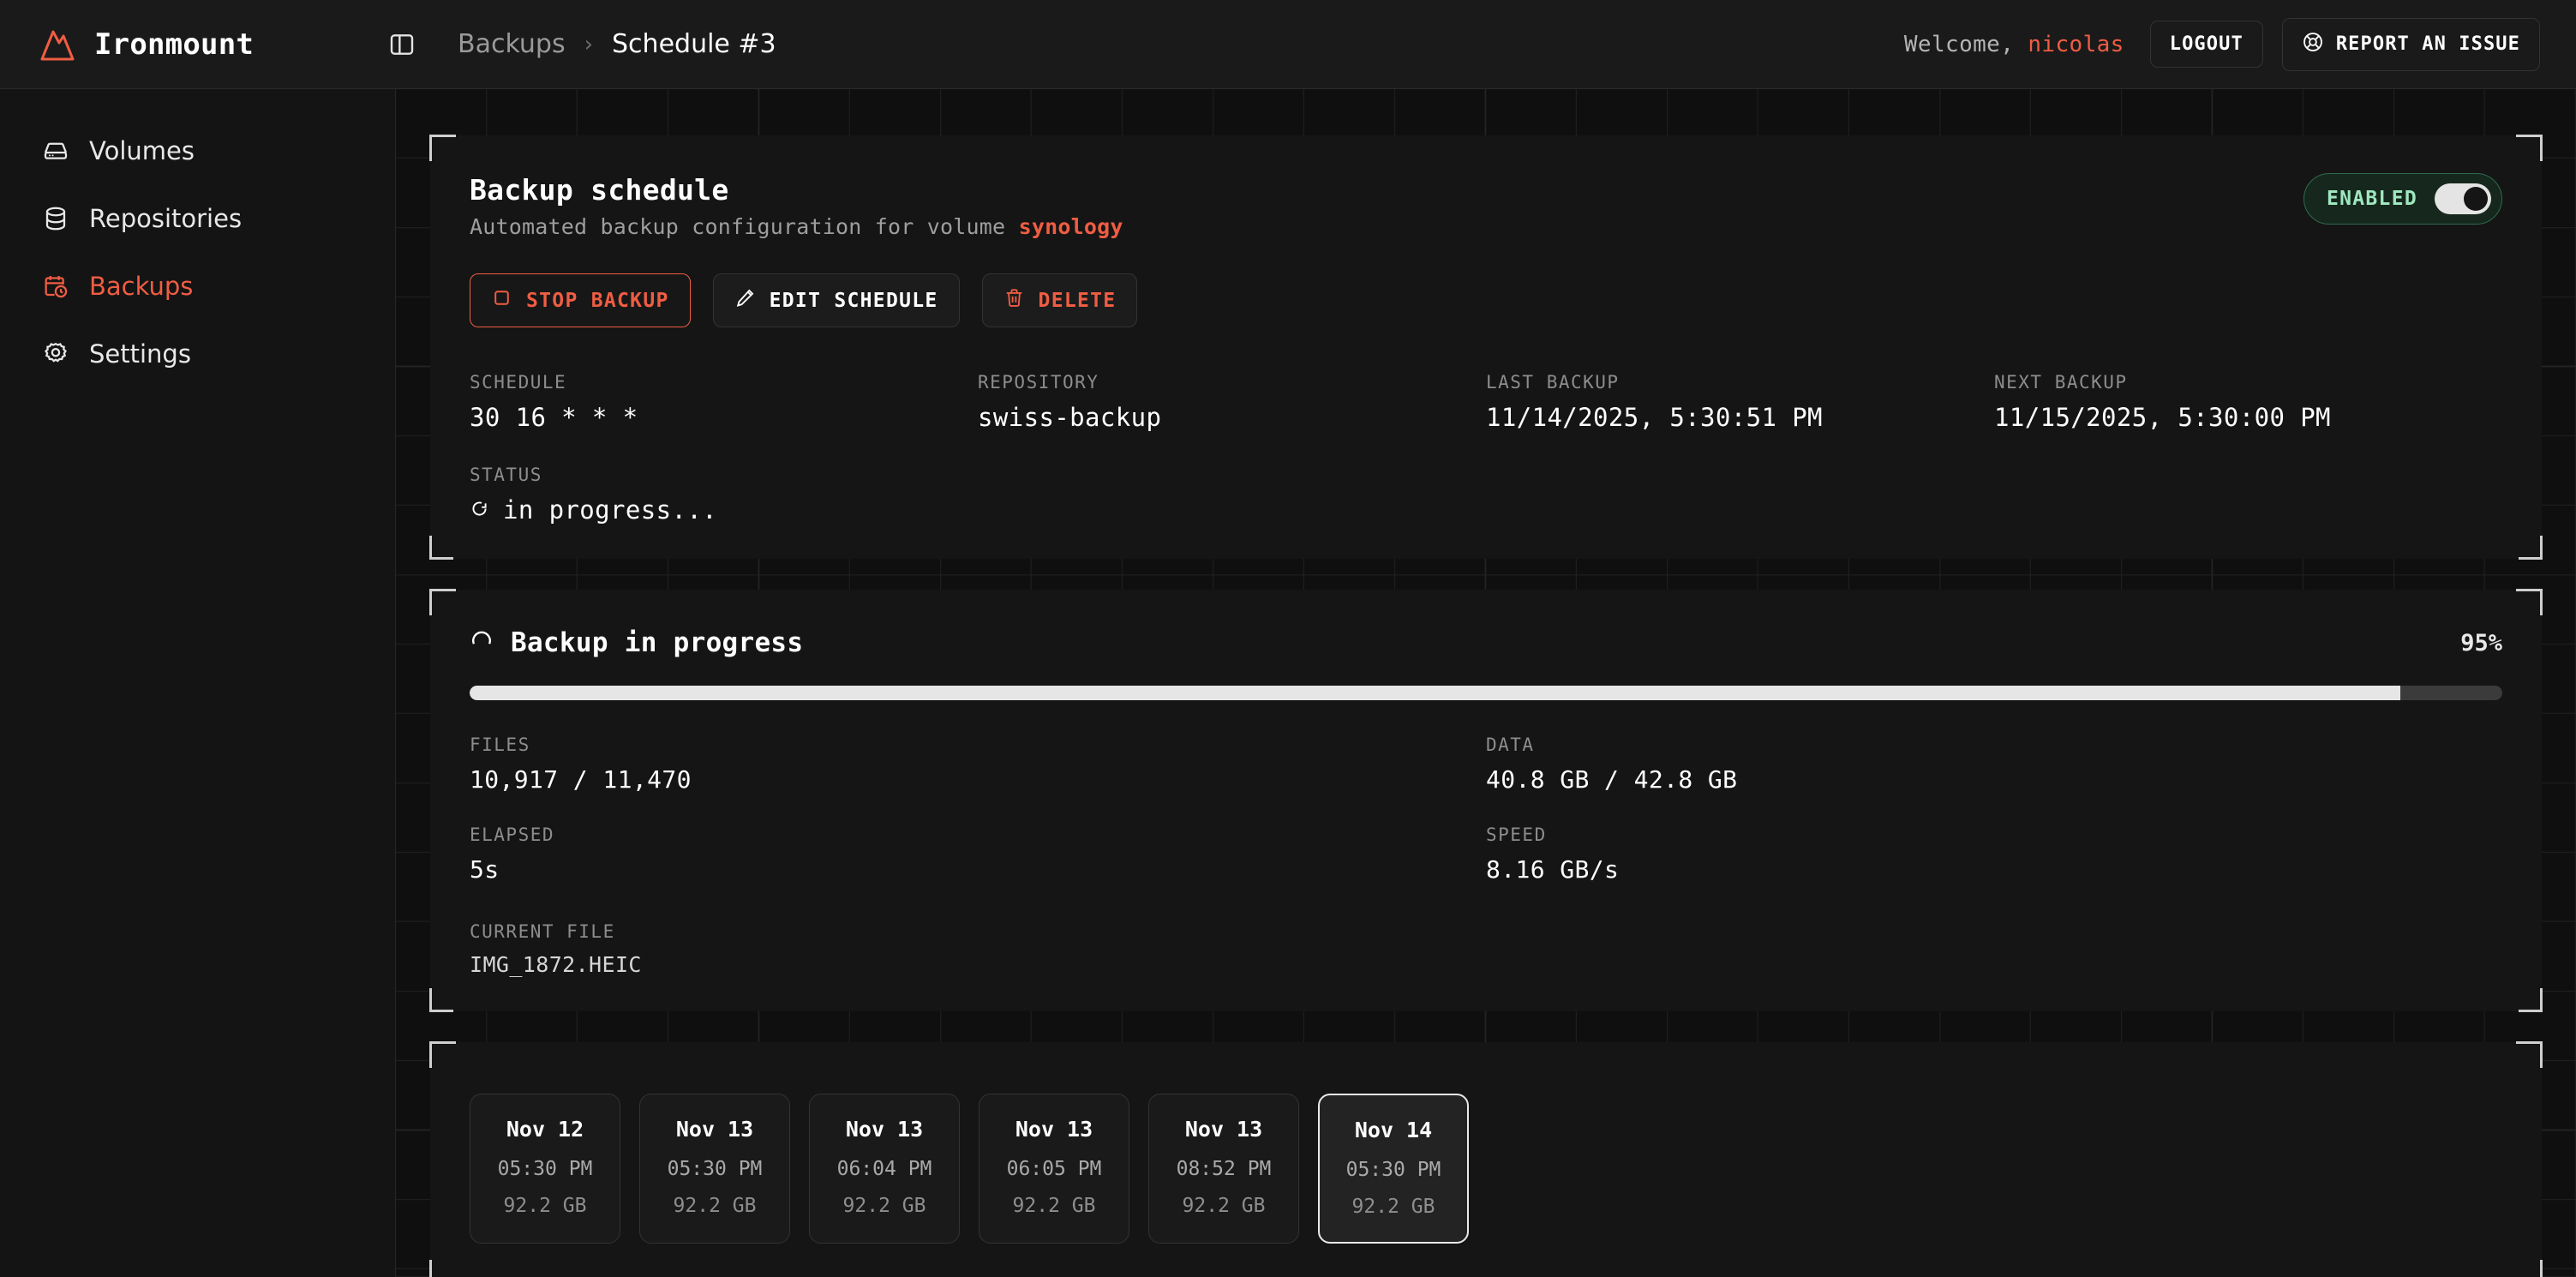  What do you see at coordinates (1393, 1130) in the screenshot?
I see `snapshot-date: Nov 14` at bounding box center [1393, 1130].